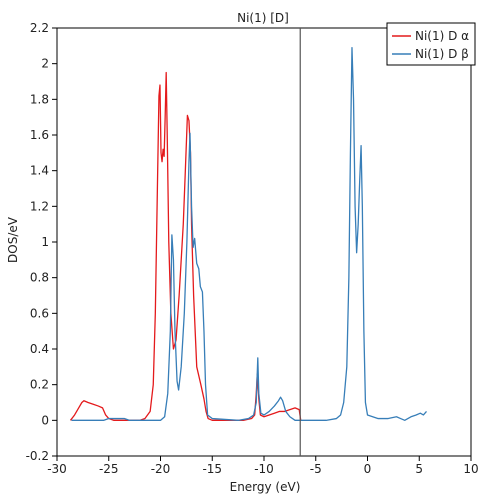 This screenshot has width=490, height=501. I want to click on x-tick-label: 10, so click(470, 469).